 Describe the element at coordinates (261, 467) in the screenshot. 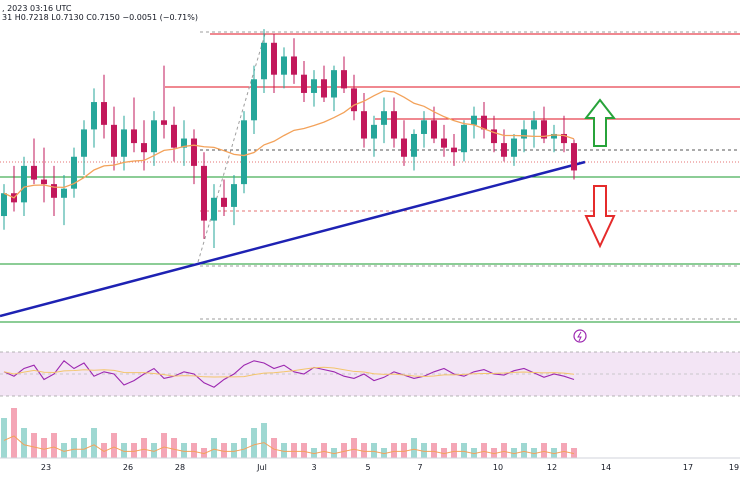

I see `x-tick-label: Jul` at that location.